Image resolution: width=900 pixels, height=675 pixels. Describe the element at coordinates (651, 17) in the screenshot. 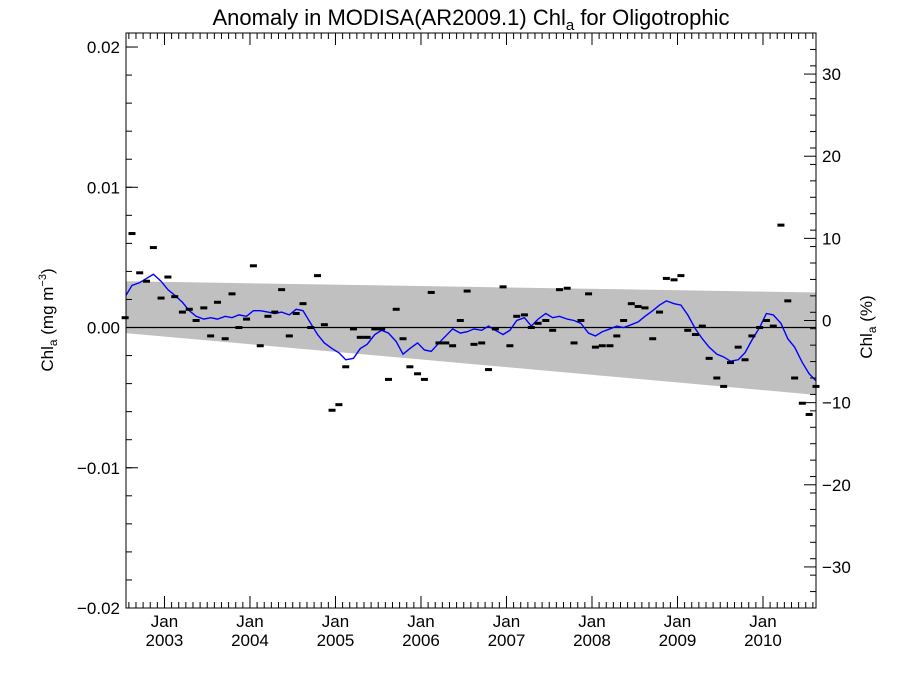

I see `chart-title-suffix: for Oligotrophic` at that location.